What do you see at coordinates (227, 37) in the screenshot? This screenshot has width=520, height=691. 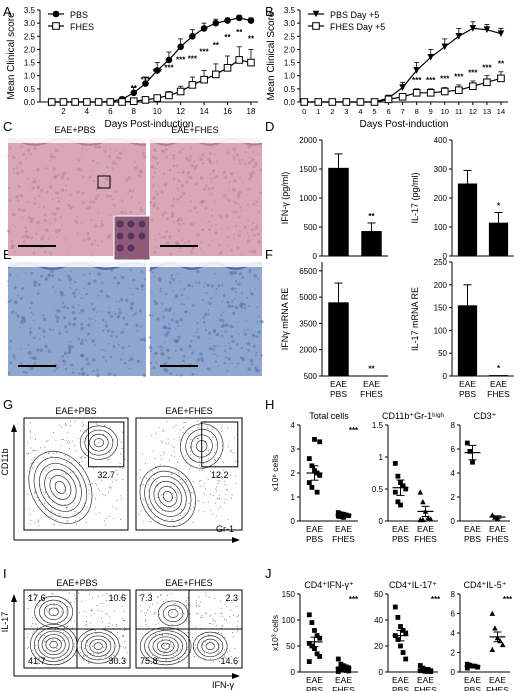 I see `significance-label: **` at bounding box center [227, 37].